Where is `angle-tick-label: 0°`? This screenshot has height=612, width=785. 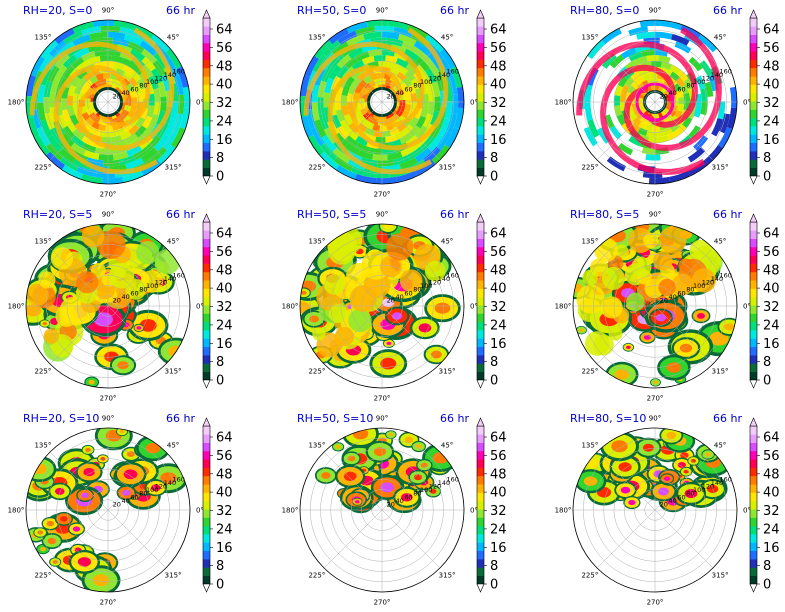 angle-tick-label: 0° is located at coordinates (200, 103).